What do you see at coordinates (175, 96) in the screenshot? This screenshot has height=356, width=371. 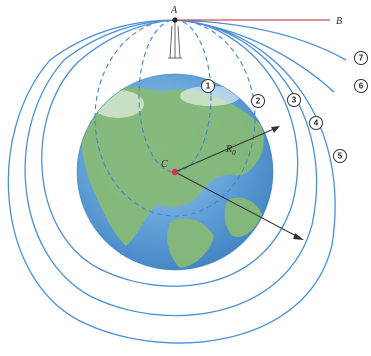 I see `orbit-1-dashed` at bounding box center [175, 96].